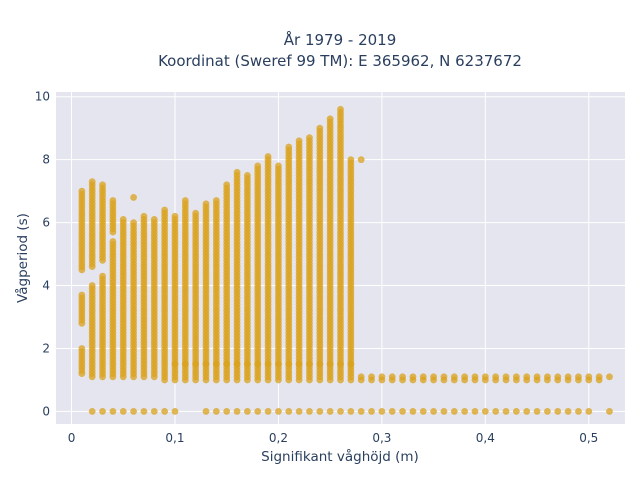  What do you see at coordinates (588, 438) in the screenshot?
I see `x-tick-label: 0,5` at bounding box center [588, 438].